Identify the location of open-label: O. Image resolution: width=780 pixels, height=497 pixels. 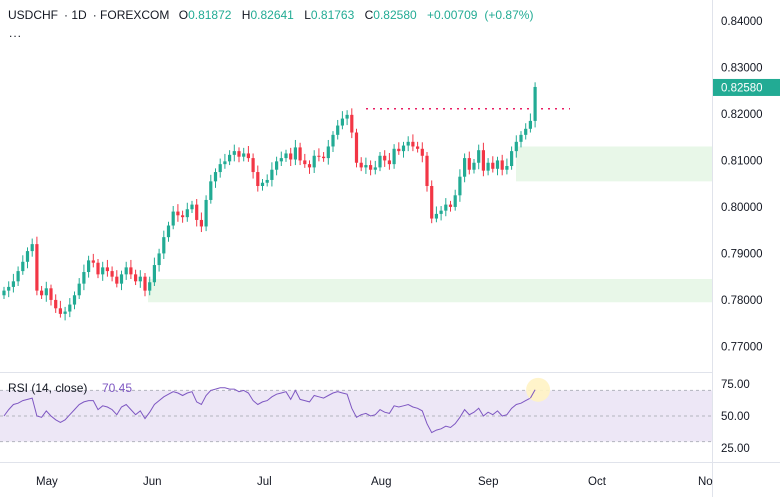
(183, 15).